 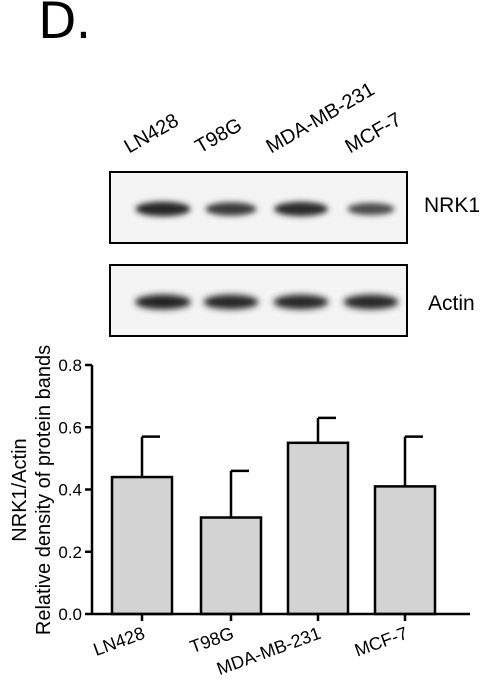 I want to click on actin-label: Actin, so click(x=451, y=303).